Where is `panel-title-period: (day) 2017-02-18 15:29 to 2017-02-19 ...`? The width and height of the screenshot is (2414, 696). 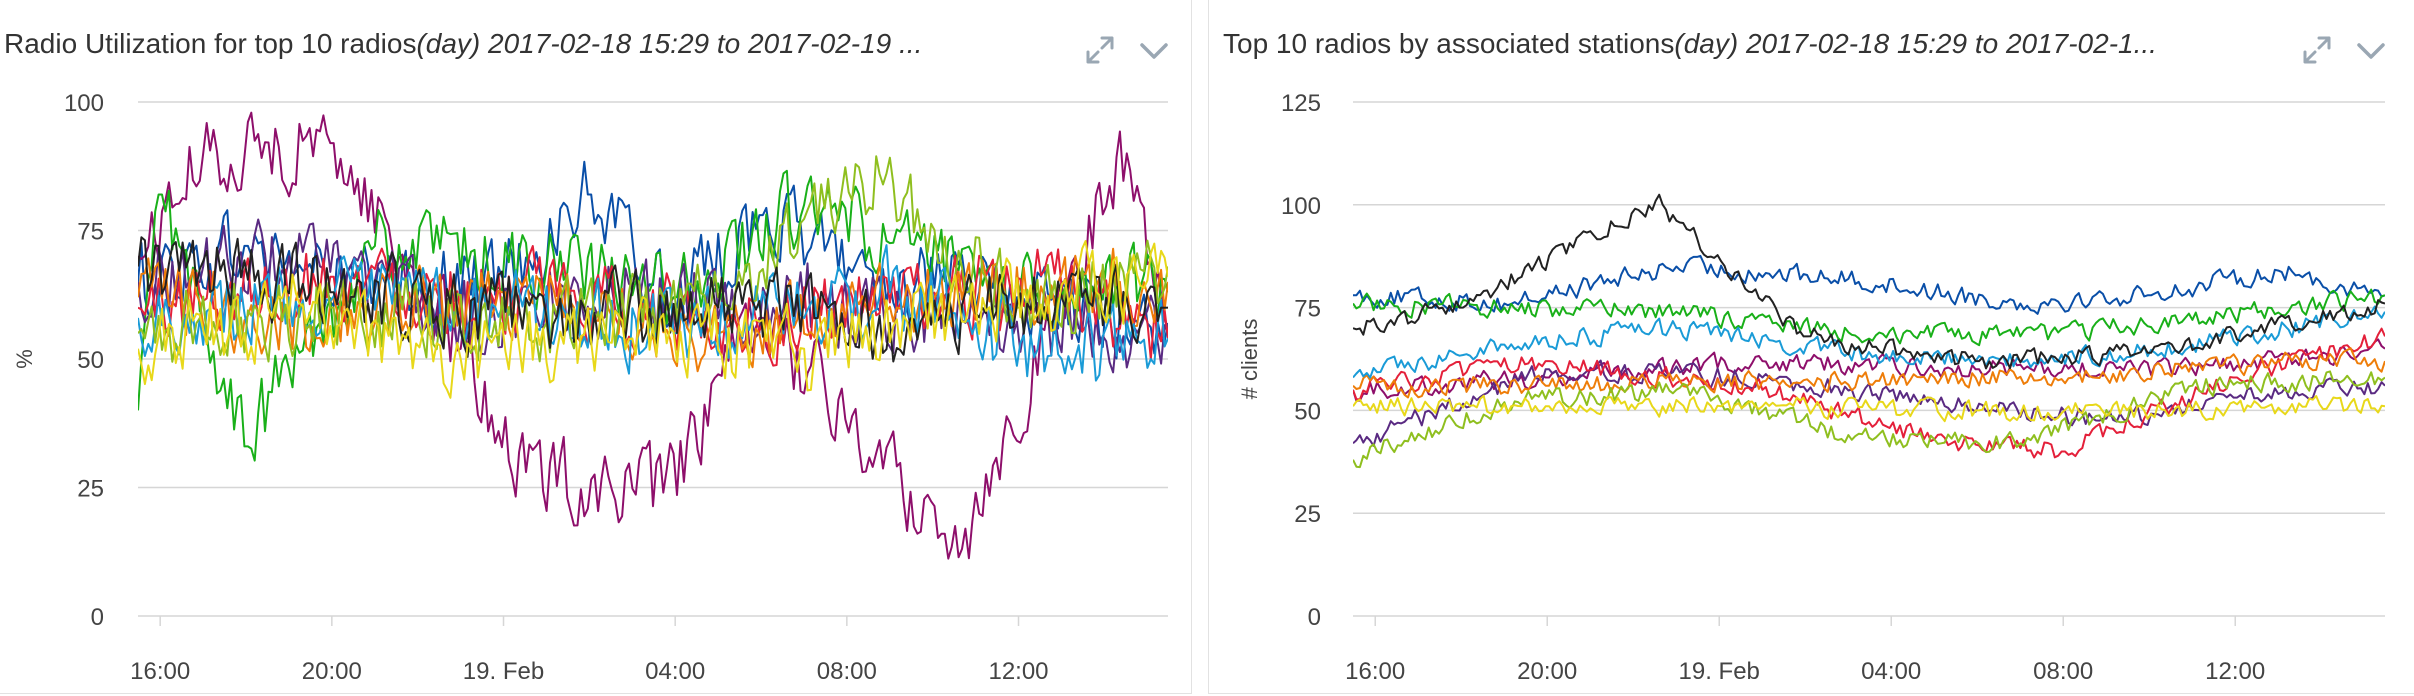
panel-title-period: (day) 2017-02-18 15:29 to 2017-02-19 ... is located at coordinates (669, 43).